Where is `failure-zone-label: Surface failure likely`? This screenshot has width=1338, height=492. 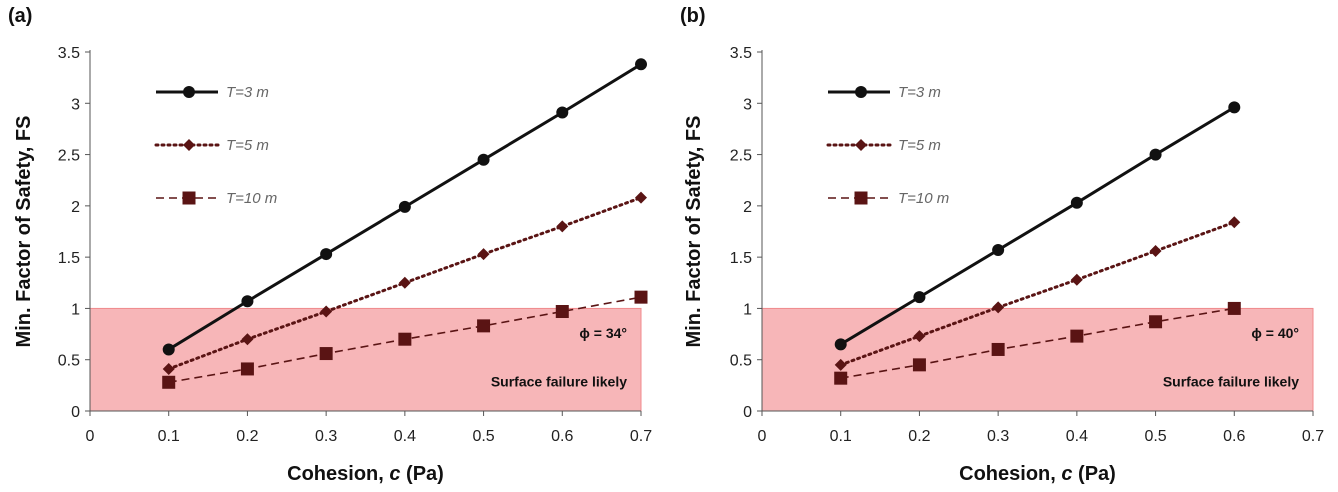
failure-zone-label: Surface failure likely is located at coordinates (559, 381).